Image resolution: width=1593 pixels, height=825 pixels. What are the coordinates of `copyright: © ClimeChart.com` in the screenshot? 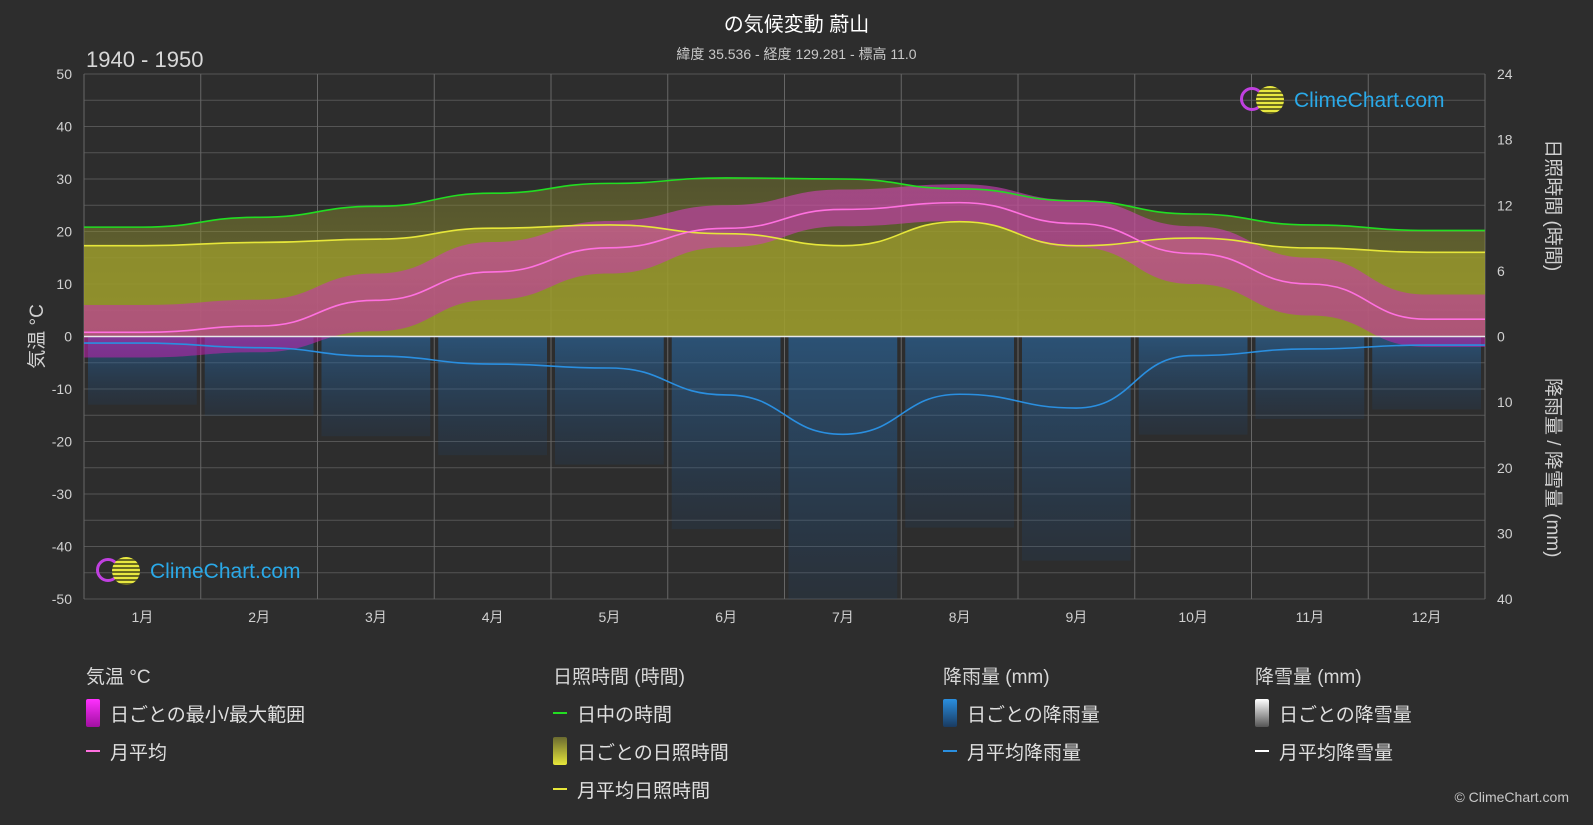 It's located at (1511, 797).